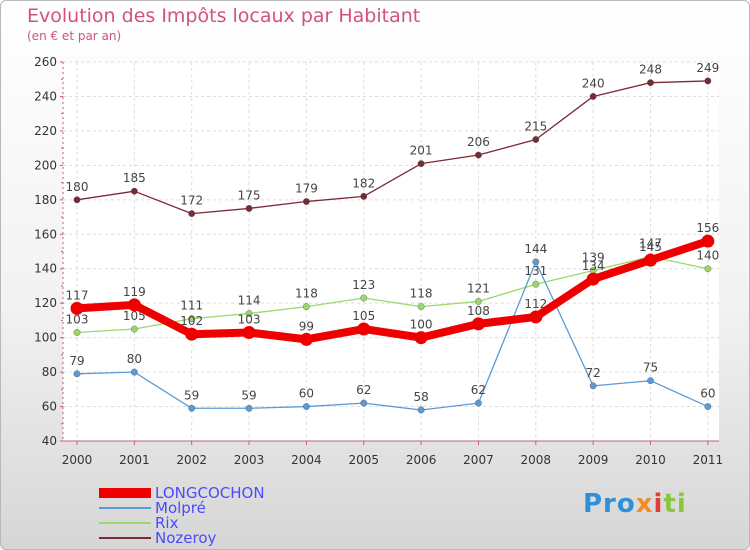  I want to click on data-label-longcochon: 102, so click(191, 321).